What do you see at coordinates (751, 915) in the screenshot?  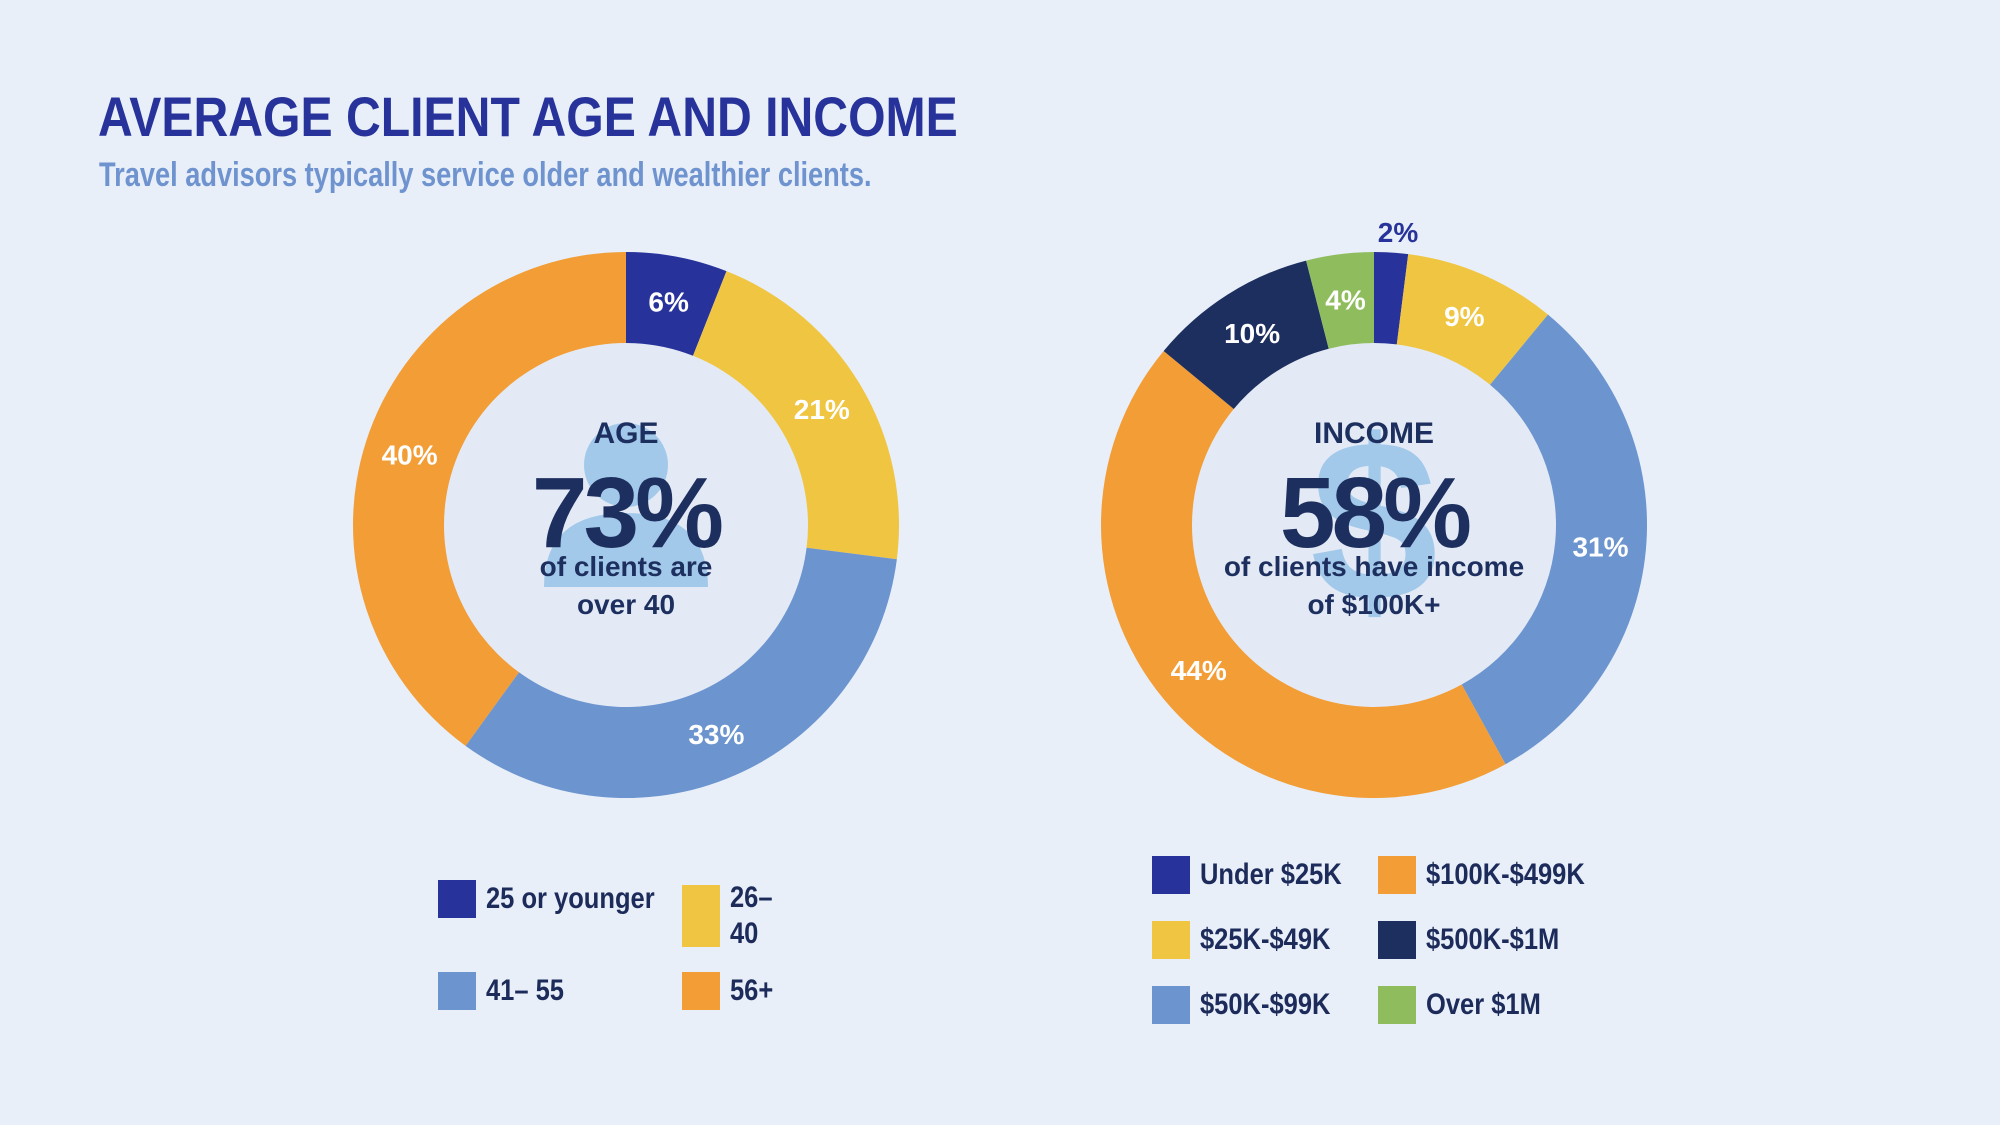 I see `legend-label: 26–40` at bounding box center [751, 915].